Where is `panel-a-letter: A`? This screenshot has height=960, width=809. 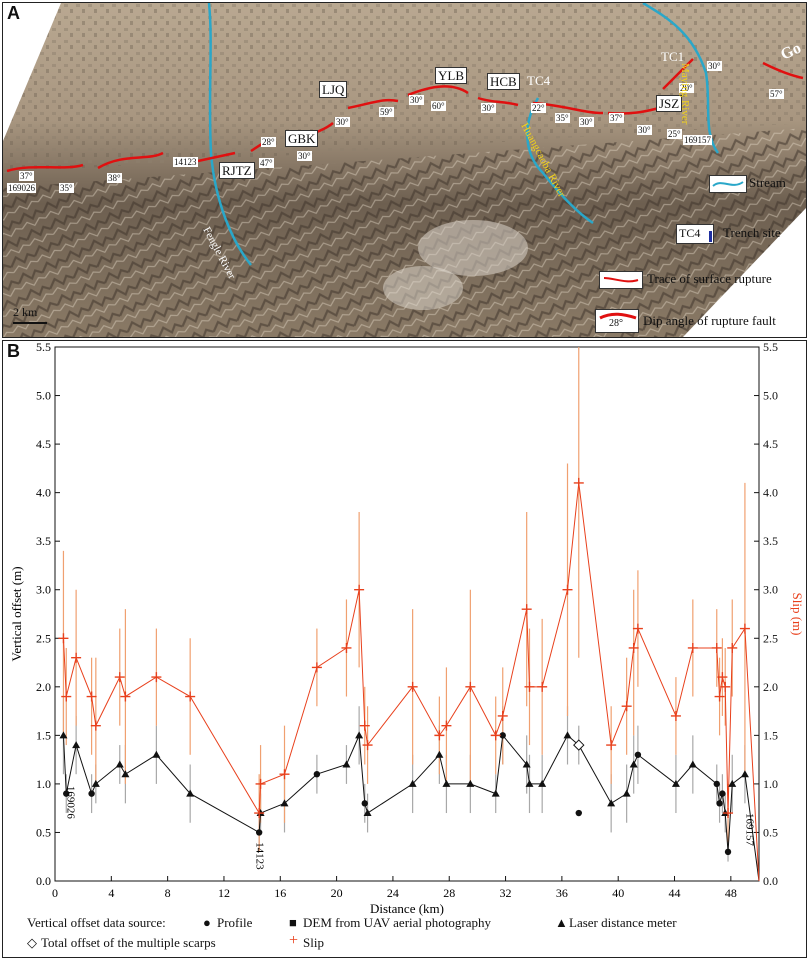 panel-a-letter: A is located at coordinates (13, 13).